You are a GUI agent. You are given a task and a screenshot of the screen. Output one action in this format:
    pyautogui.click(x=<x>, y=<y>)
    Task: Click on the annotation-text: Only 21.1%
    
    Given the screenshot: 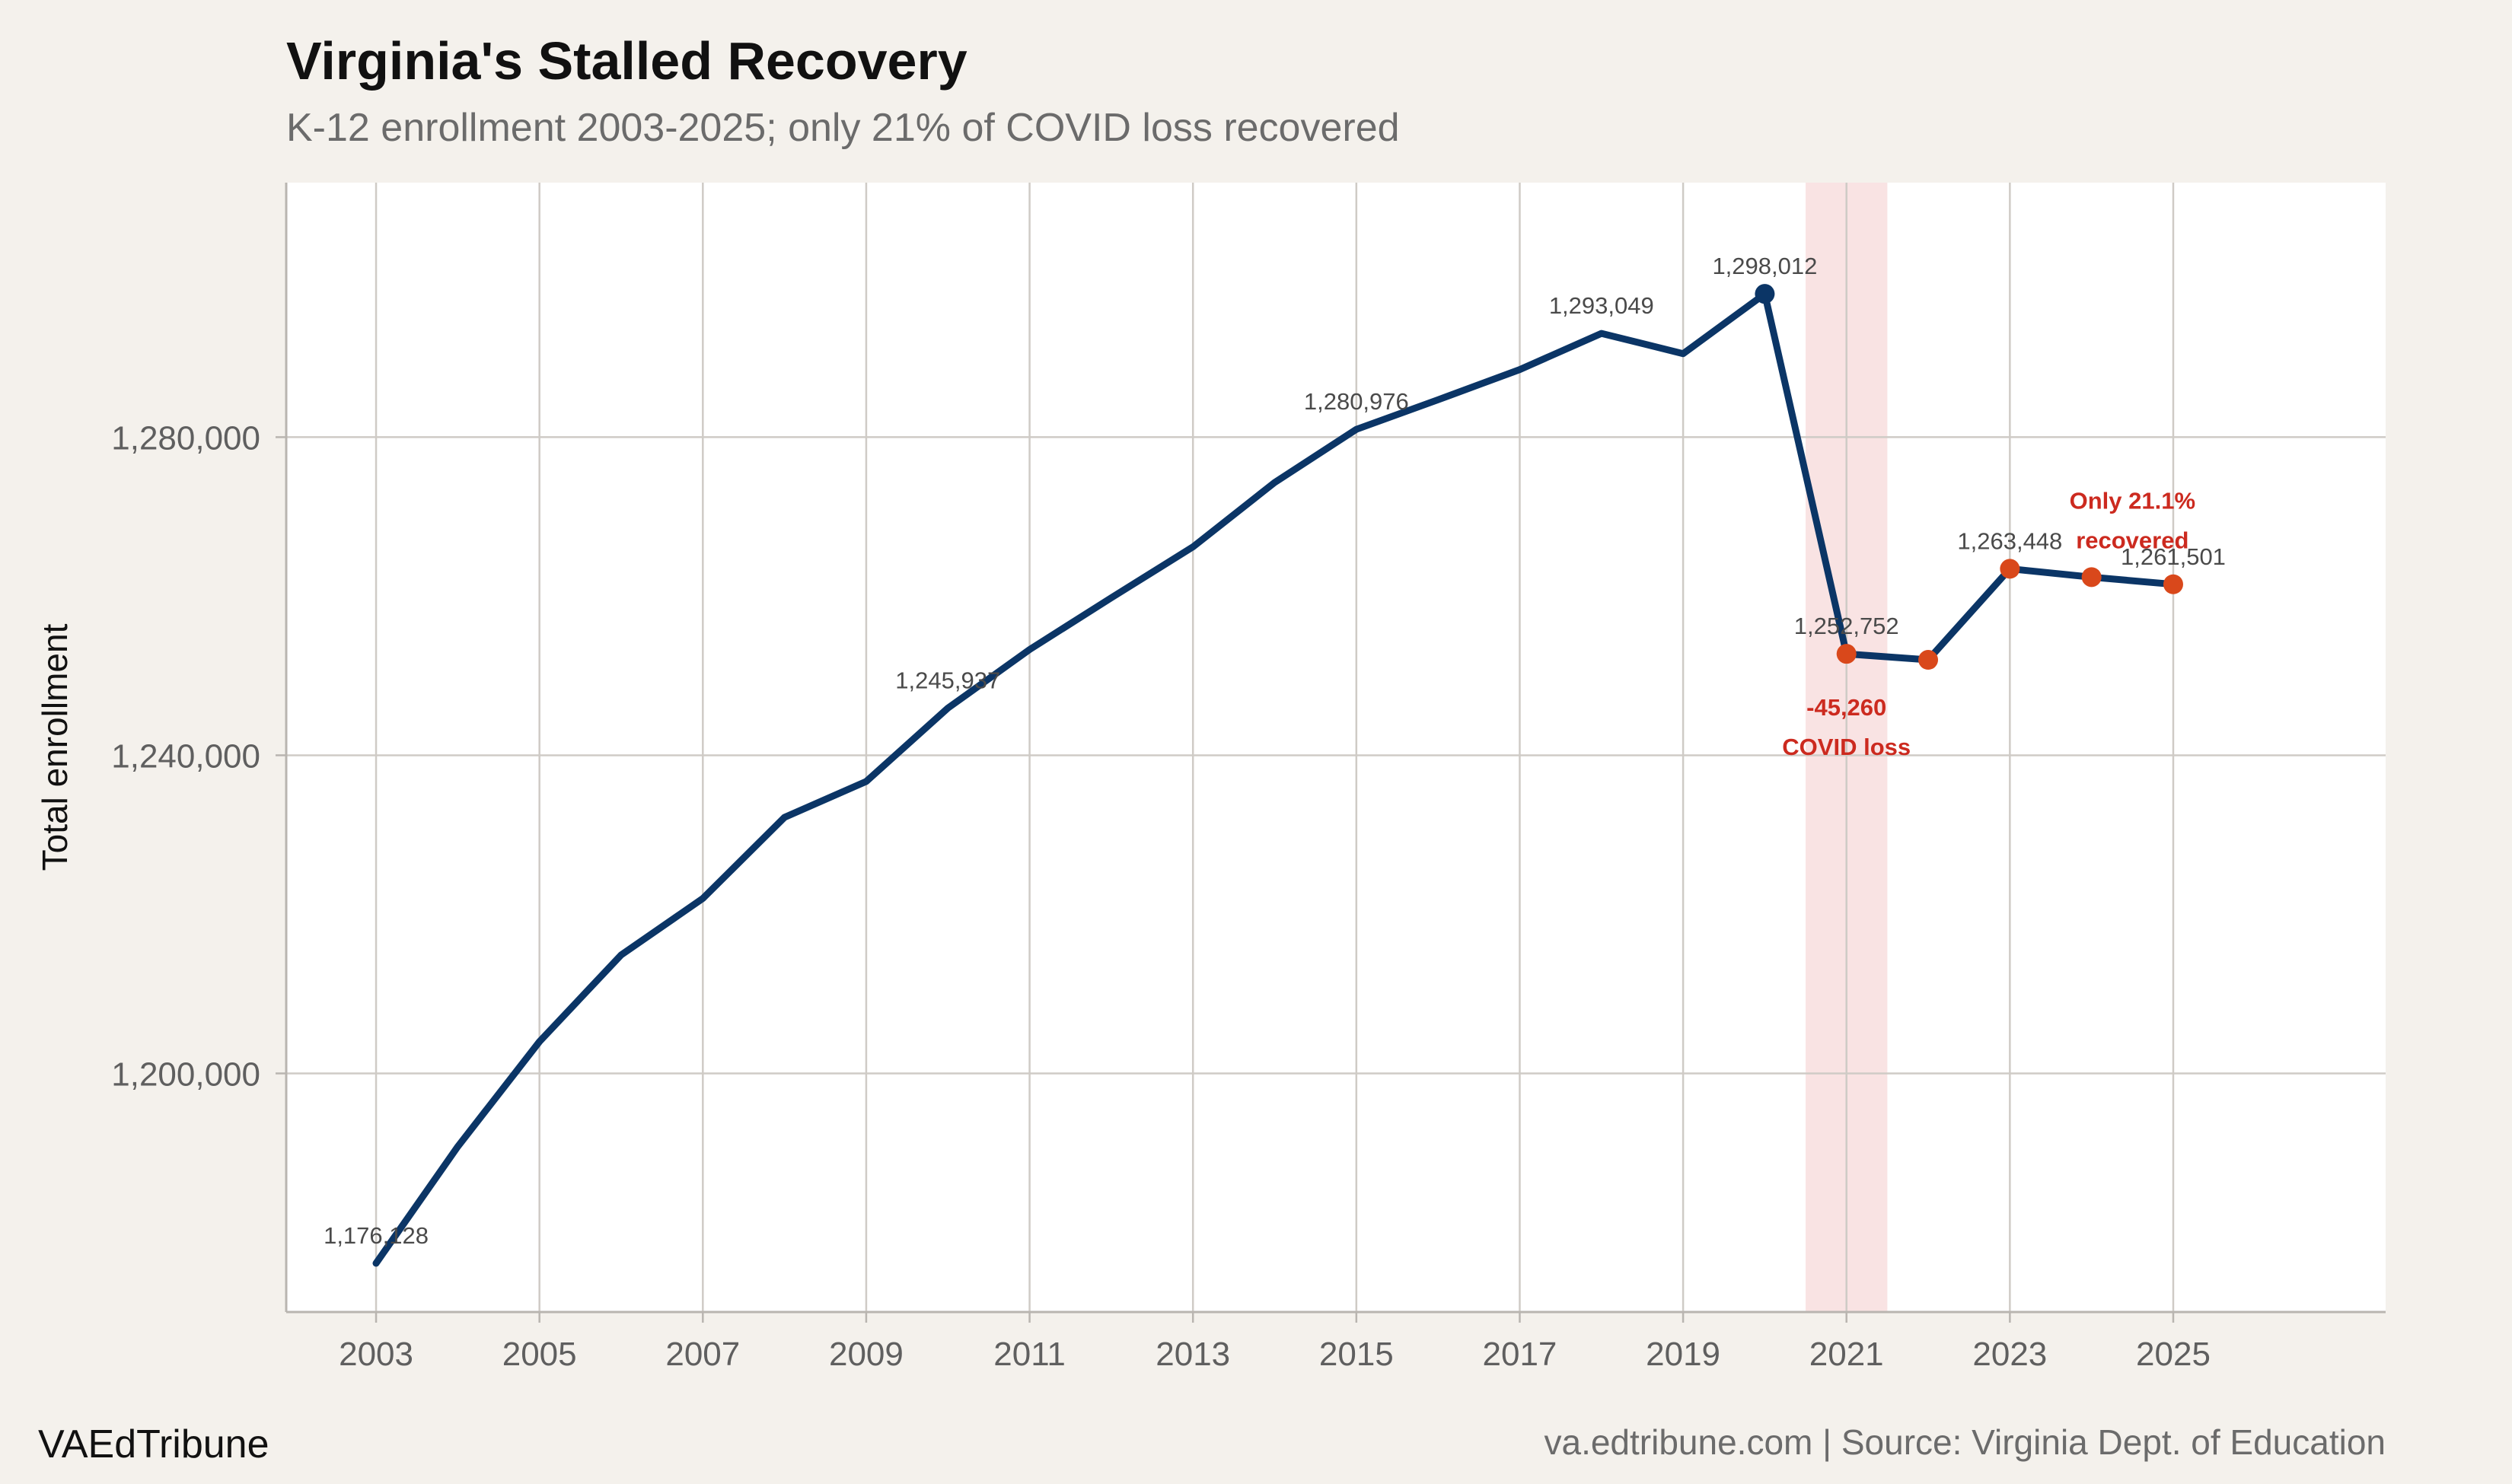 What is the action you would take?
    pyautogui.click(x=2132, y=501)
    